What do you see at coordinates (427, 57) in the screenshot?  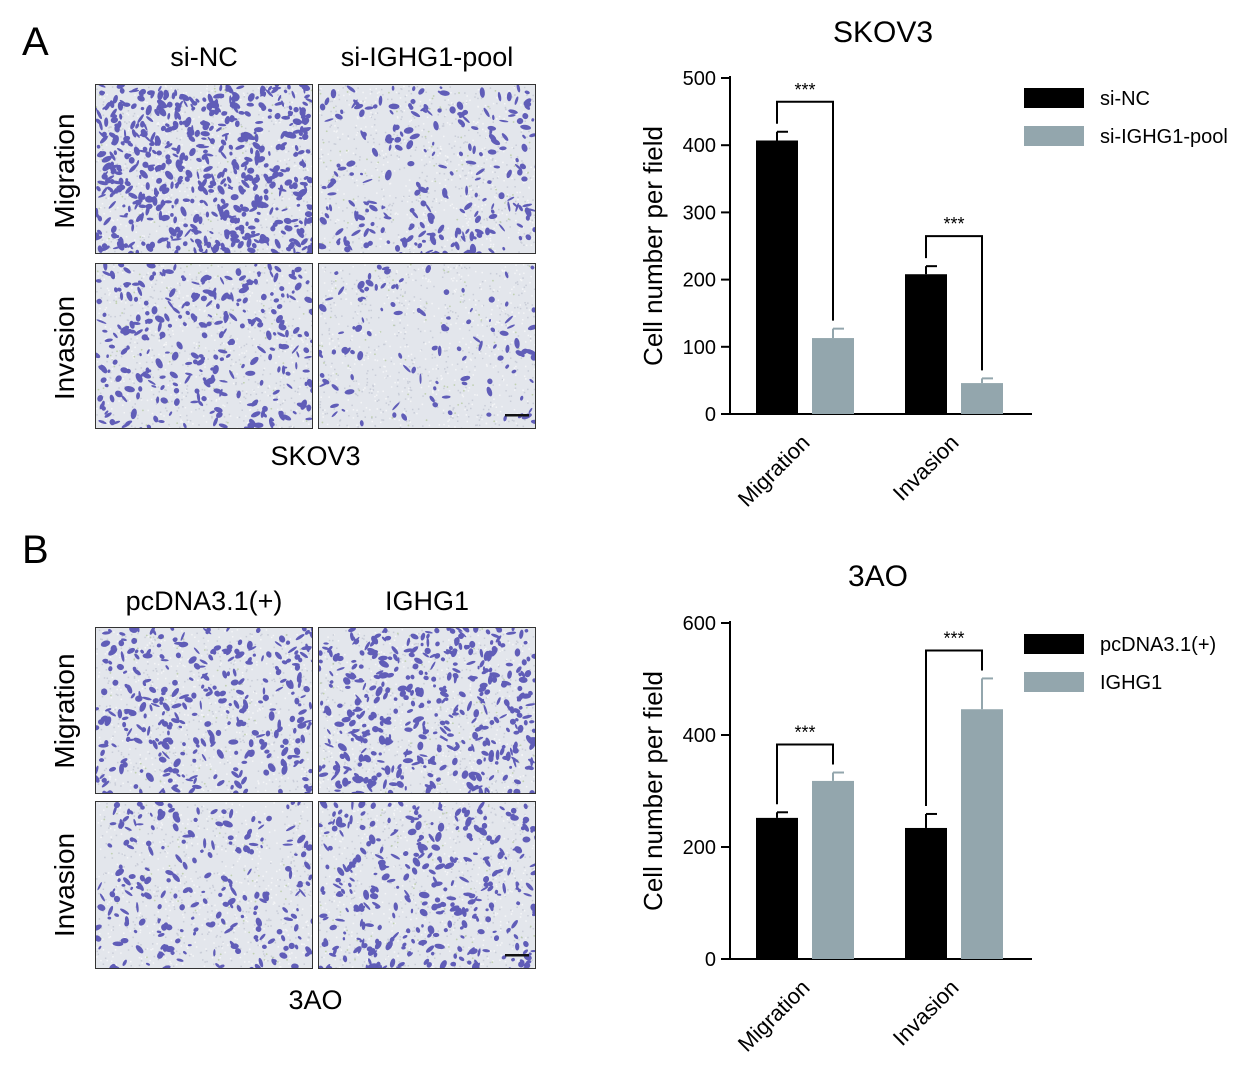 I see `panel-a-column-label-2: si-IGHG1-pool` at bounding box center [427, 57].